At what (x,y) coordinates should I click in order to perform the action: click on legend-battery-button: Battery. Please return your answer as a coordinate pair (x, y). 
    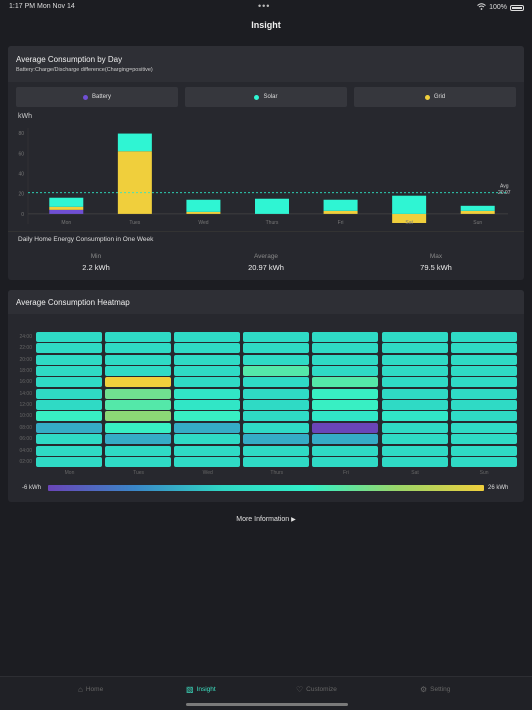
    Looking at the image, I should click on (97, 97).